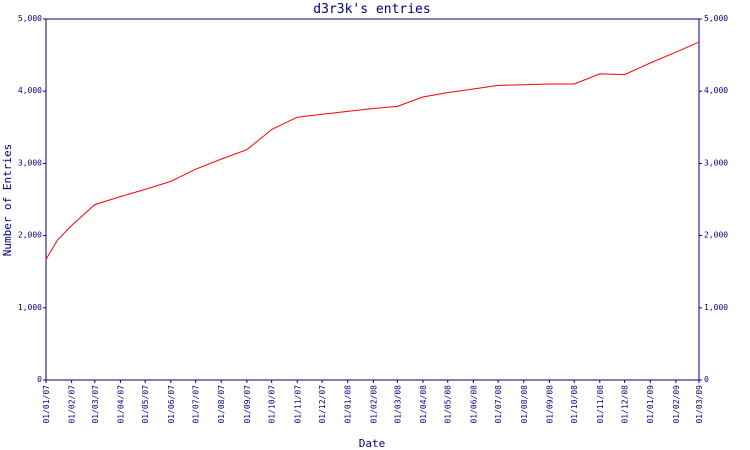 Image resolution: width=750 pixels, height=450 pixels. Describe the element at coordinates (397, 404) in the screenshot. I see `x-tick-label: 01/03/08` at that location.